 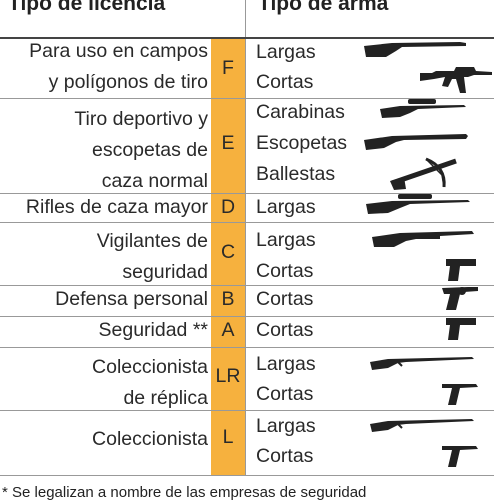 I want to click on license-code: C, so click(x=228, y=252).